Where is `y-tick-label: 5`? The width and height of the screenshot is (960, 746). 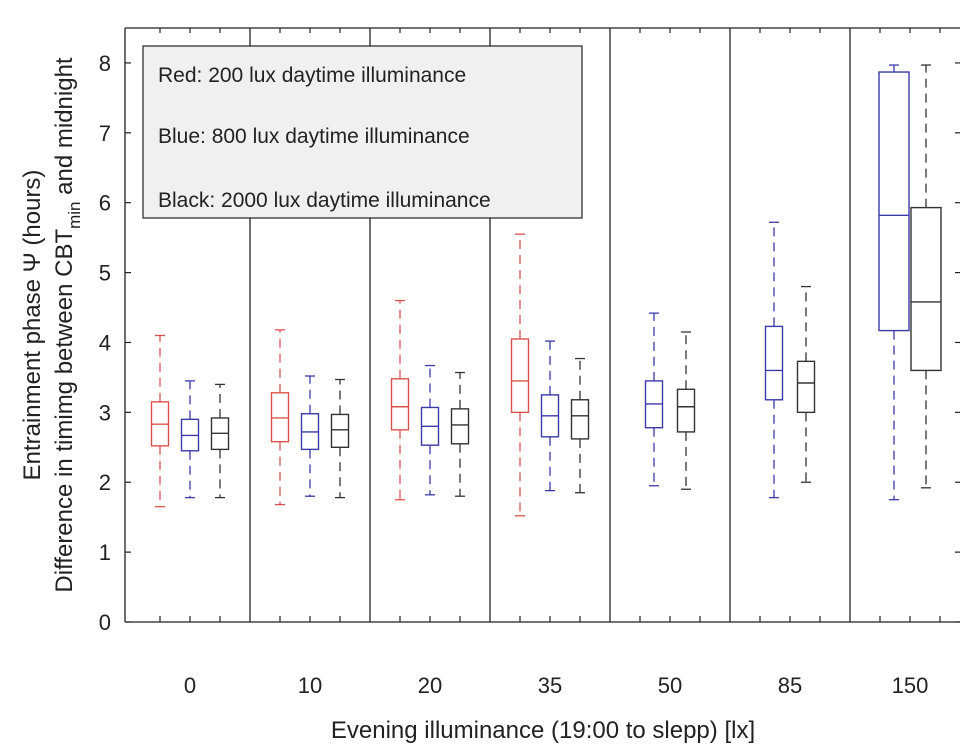
y-tick-label: 5 is located at coordinates (105, 273).